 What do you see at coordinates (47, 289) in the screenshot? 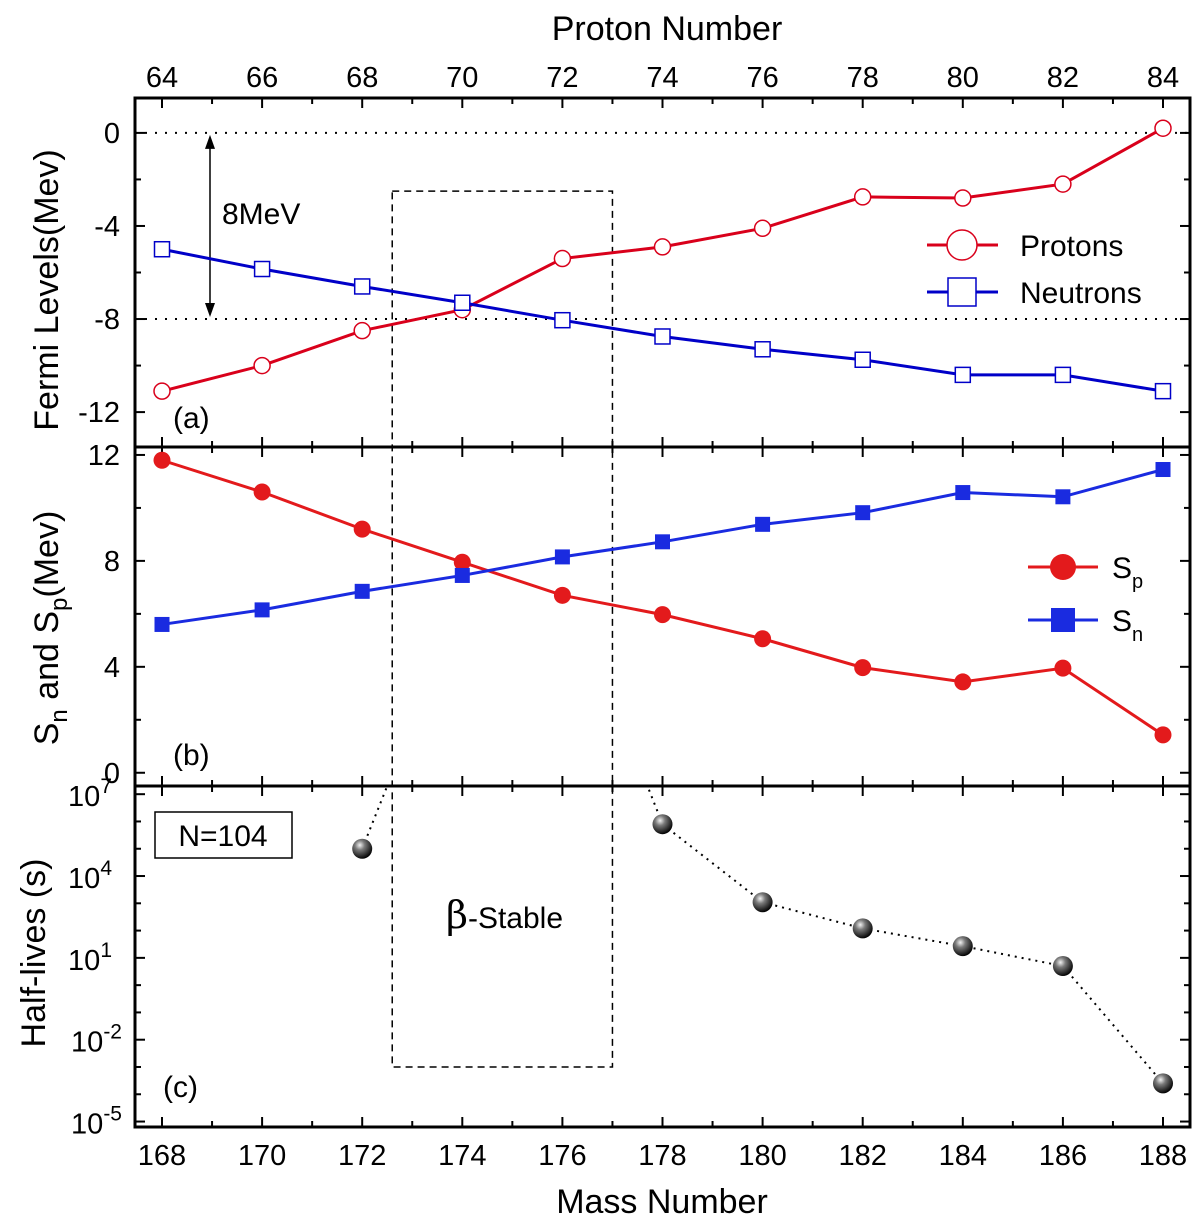
I see `panel-a-ylabel: Fermi Levels(Mev)` at bounding box center [47, 289].